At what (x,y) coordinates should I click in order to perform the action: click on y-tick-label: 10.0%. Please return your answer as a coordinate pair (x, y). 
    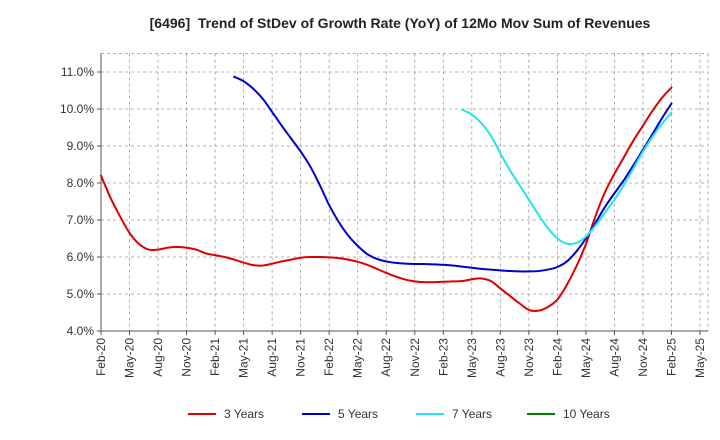
    Looking at the image, I should click on (77, 109).